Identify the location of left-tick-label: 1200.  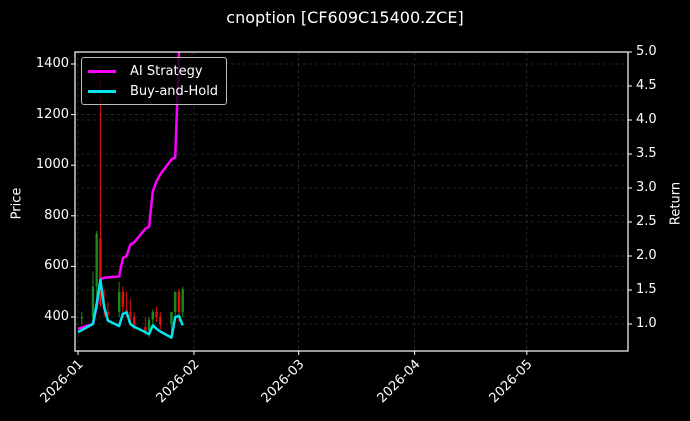
(52, 114).